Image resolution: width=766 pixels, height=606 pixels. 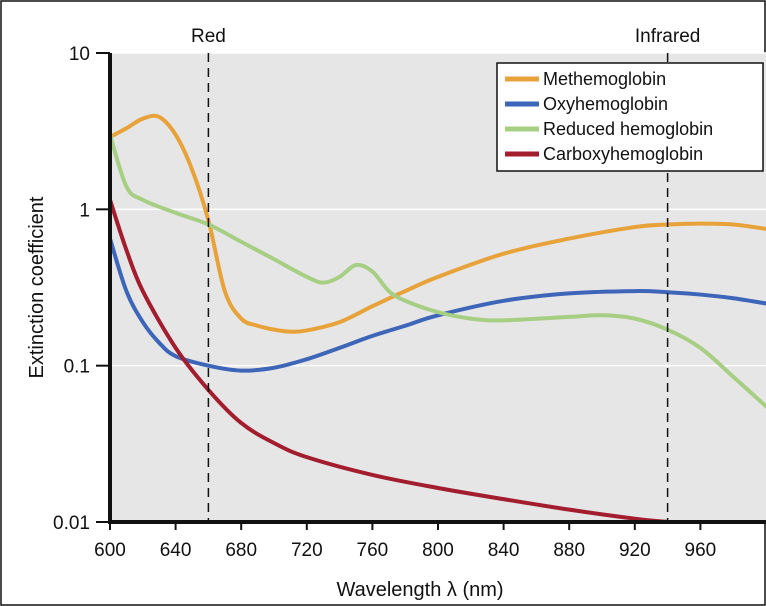 I want to click on x-axis-title: Wavelength λ (nm), so click(x=419, y=590).